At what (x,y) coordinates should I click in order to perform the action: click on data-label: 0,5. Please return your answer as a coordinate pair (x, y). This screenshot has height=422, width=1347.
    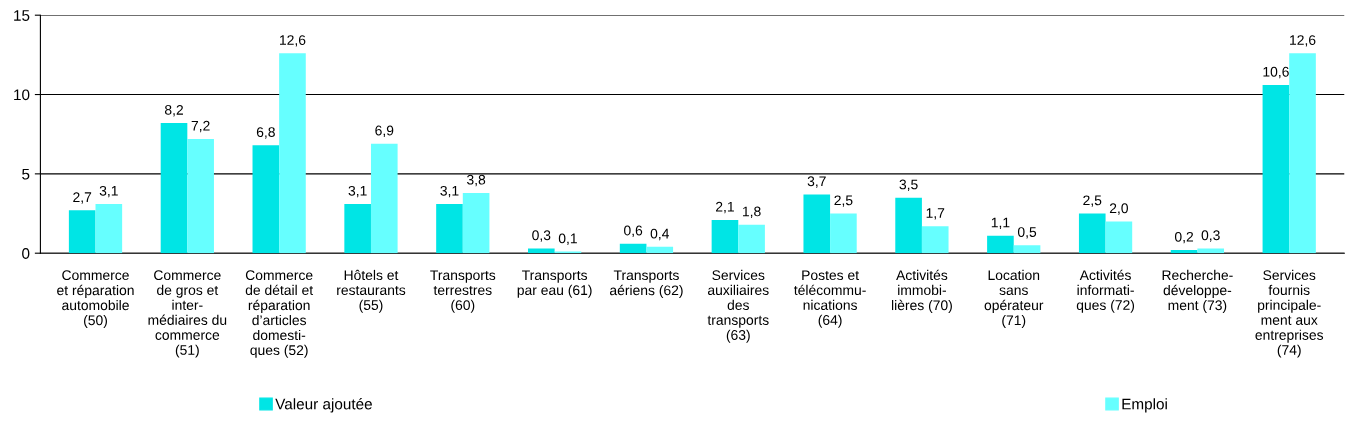
    Looking at the image, I should click on (1027, 233).